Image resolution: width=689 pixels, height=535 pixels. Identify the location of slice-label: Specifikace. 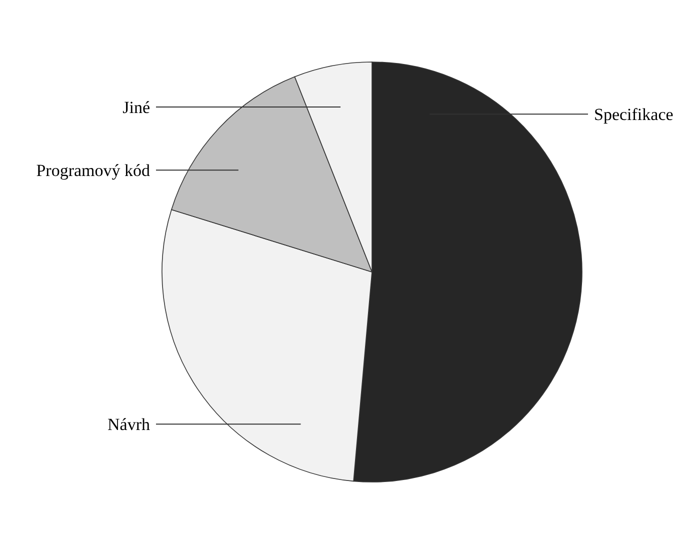
(634, 114).